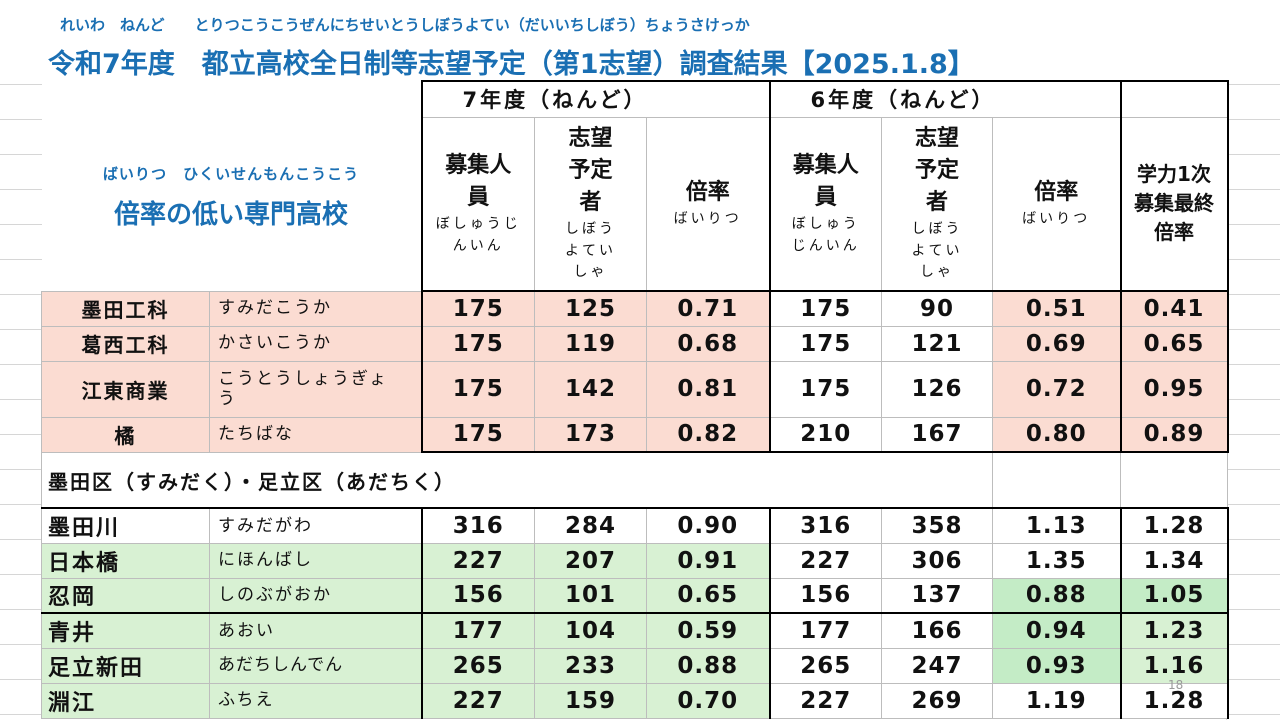 This screenshot has width=1280, height=720. What do you see at coordinates (595, 99) in the screenshot?
I see `header-year-7: 7年度（ねんど）` at bounding box center [595, 99].